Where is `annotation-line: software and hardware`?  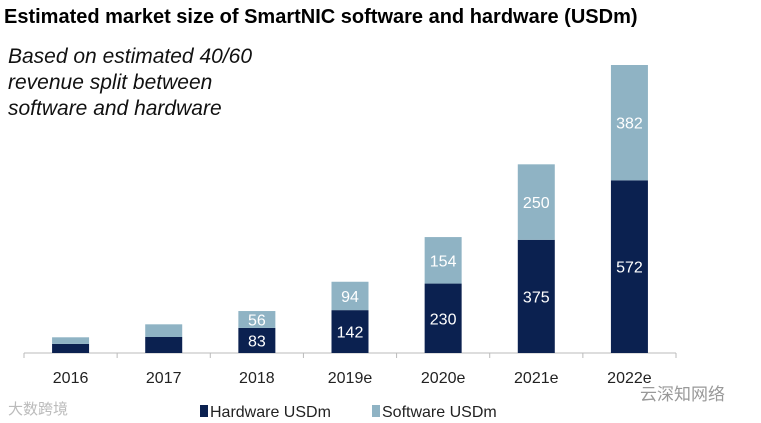 annotation-line: software and hardware is located at coordinates (115, 108).